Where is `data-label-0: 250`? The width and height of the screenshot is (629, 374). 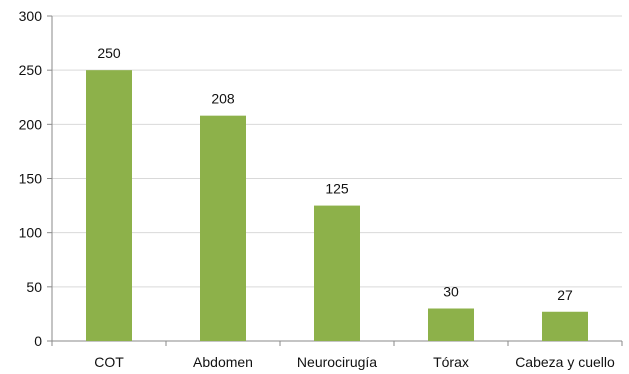
data-label-0: 250 is located at coordinates (109, 53).